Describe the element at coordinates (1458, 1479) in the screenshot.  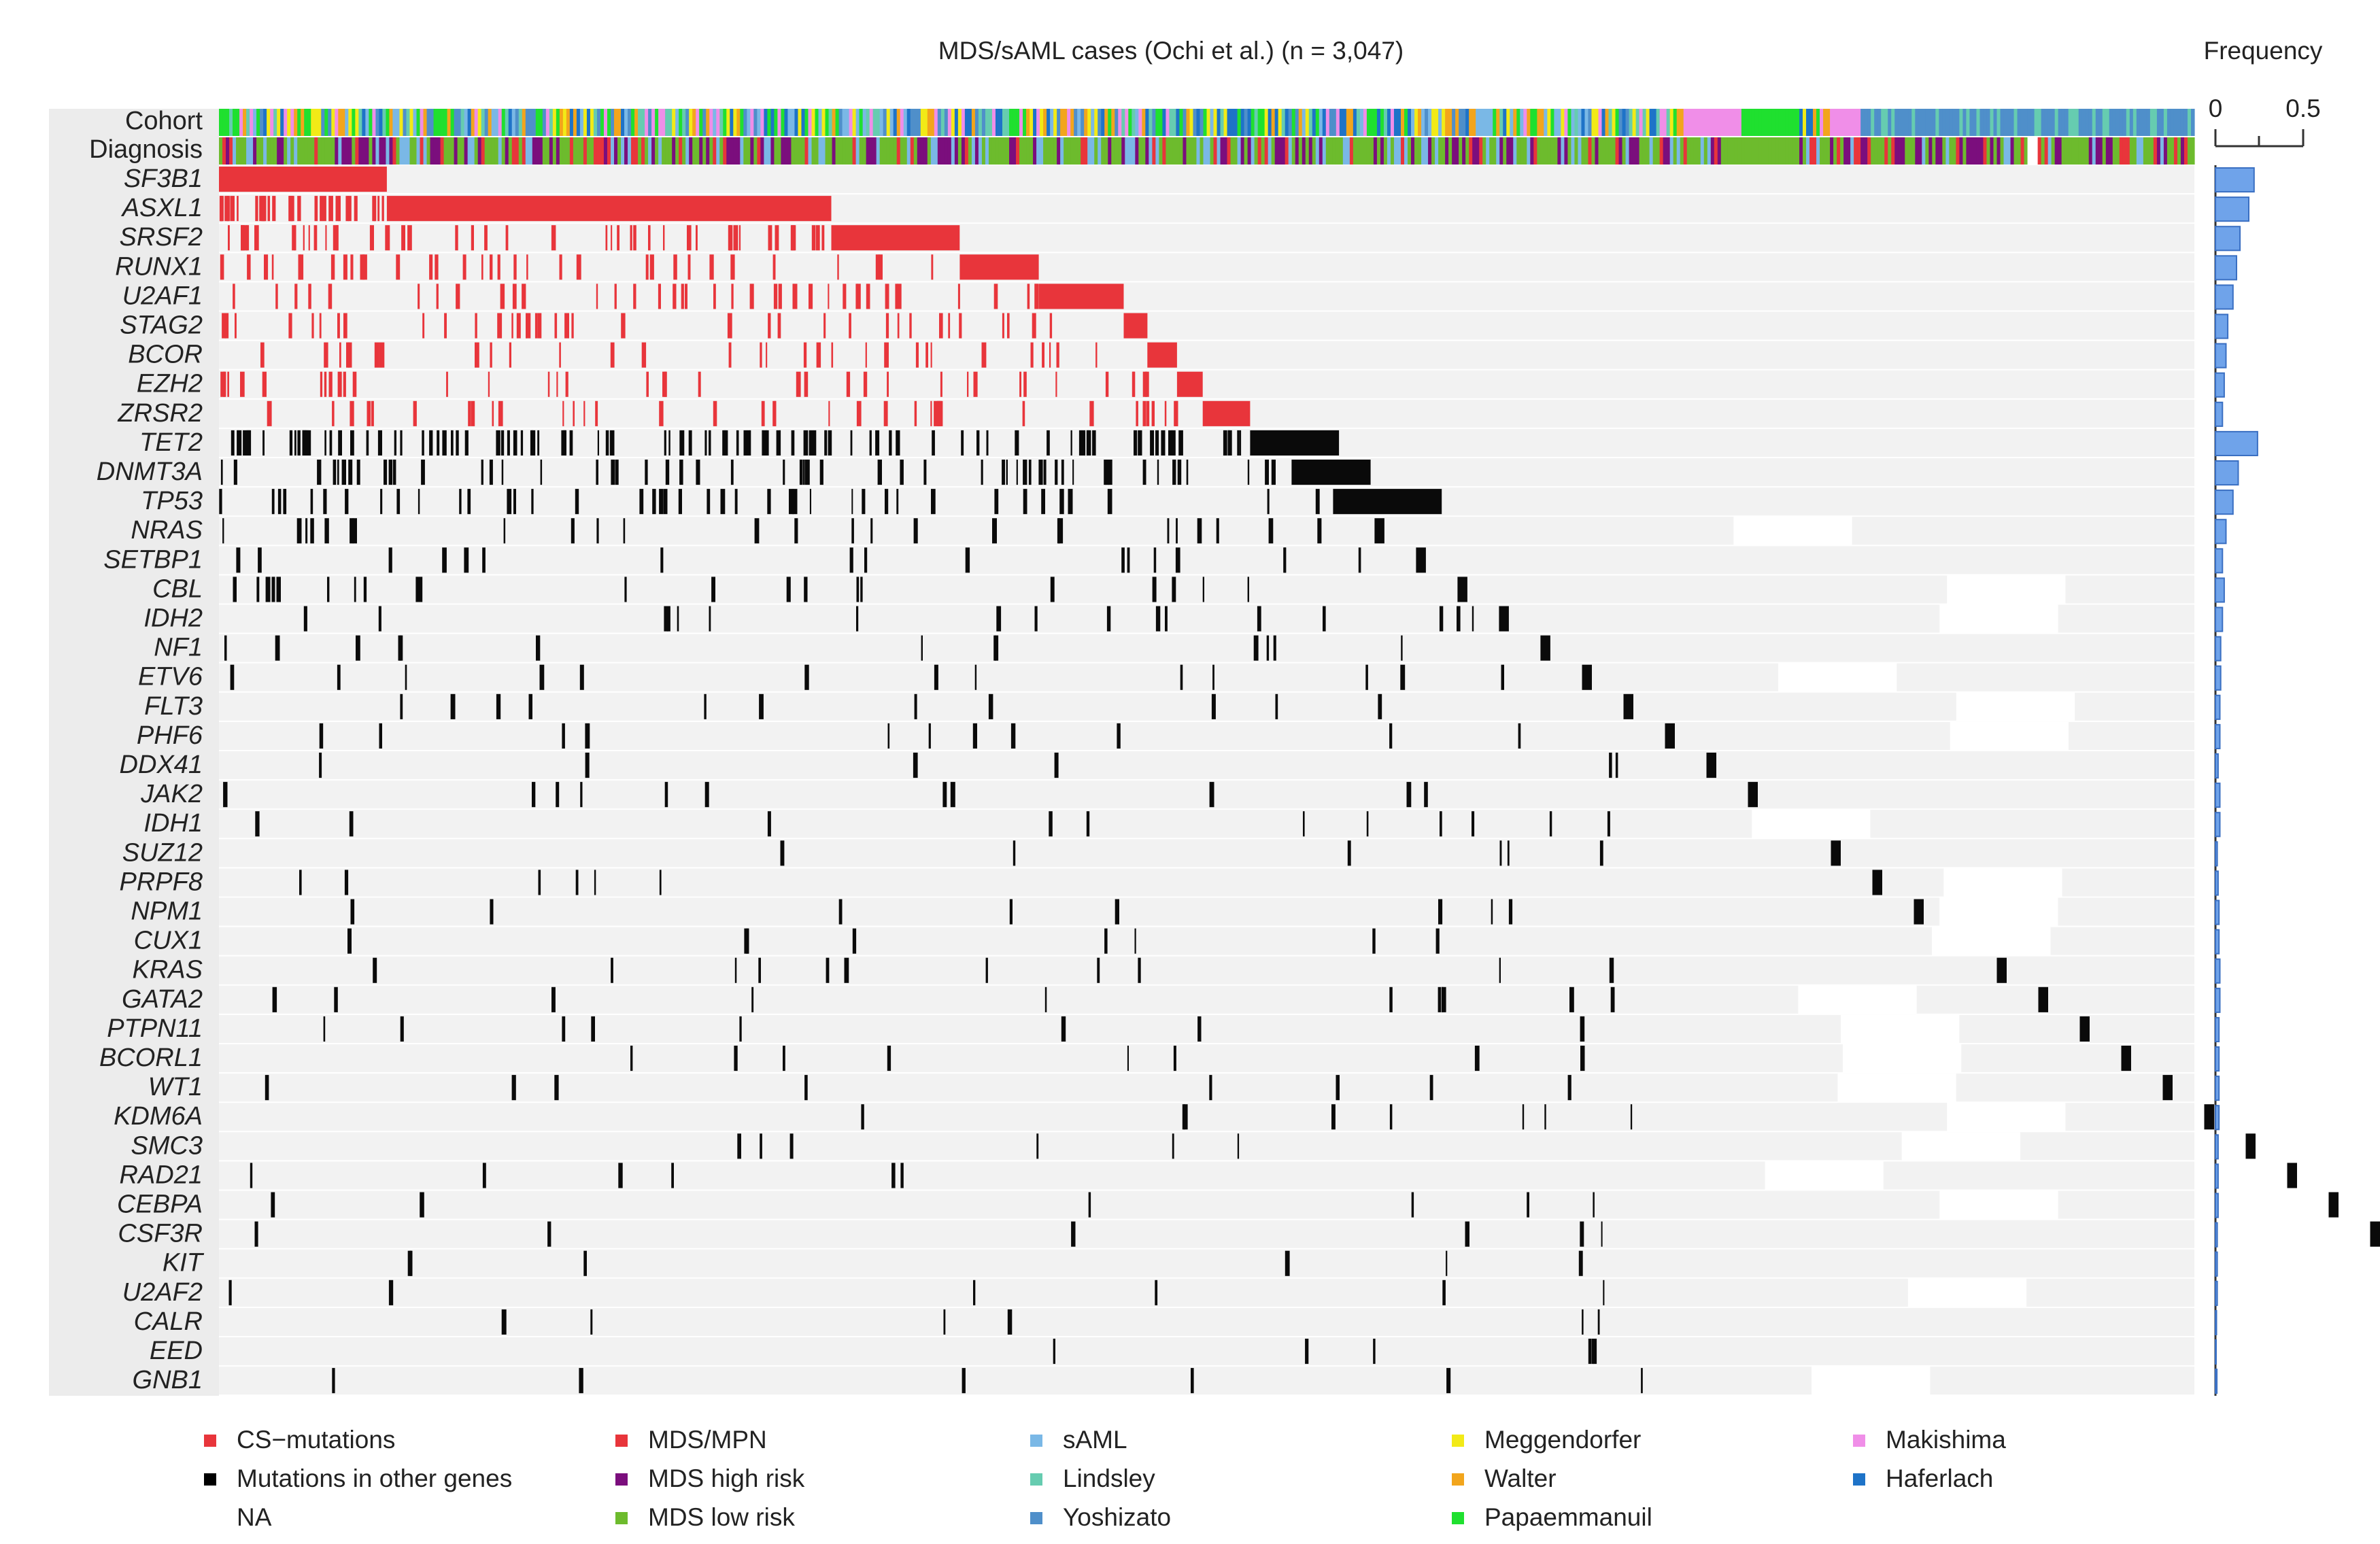
I see `legend-swatch-walter` at that location.